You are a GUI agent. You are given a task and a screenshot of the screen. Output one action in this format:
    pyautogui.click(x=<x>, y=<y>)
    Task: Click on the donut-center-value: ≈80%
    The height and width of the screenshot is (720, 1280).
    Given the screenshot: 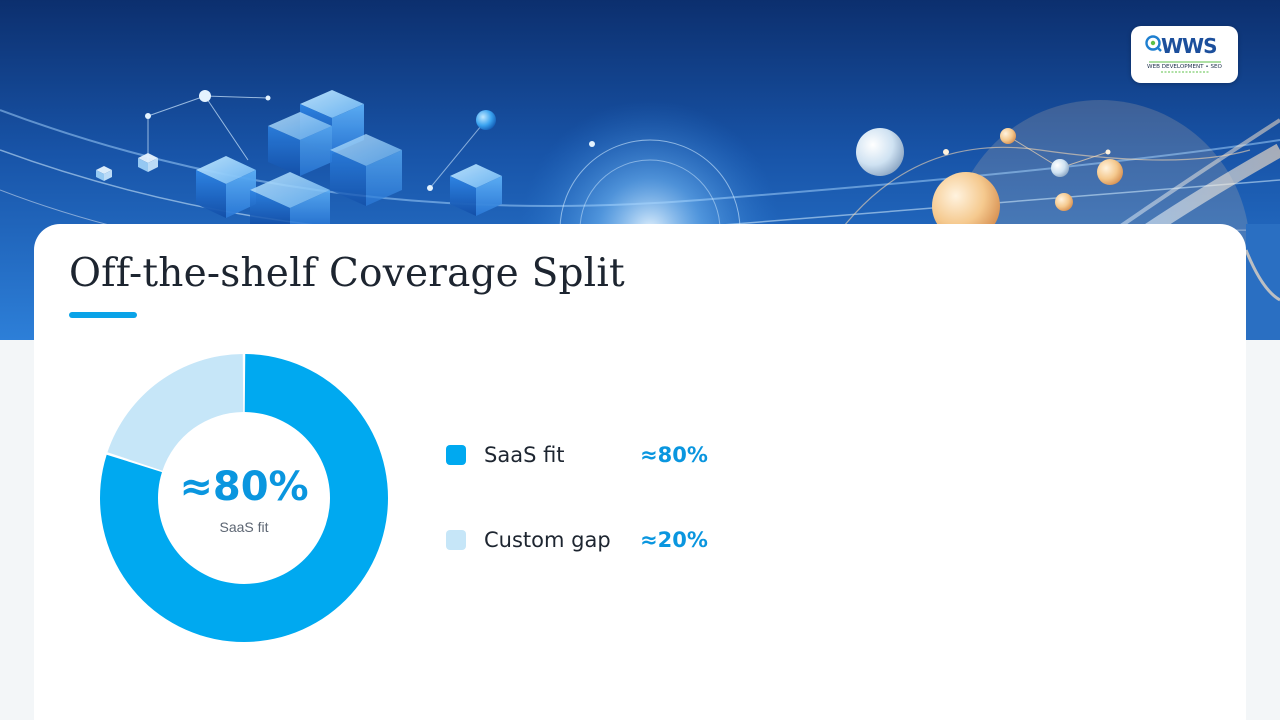 What is the action you would take?
    pyautogui.click(x=244, y=487)
    